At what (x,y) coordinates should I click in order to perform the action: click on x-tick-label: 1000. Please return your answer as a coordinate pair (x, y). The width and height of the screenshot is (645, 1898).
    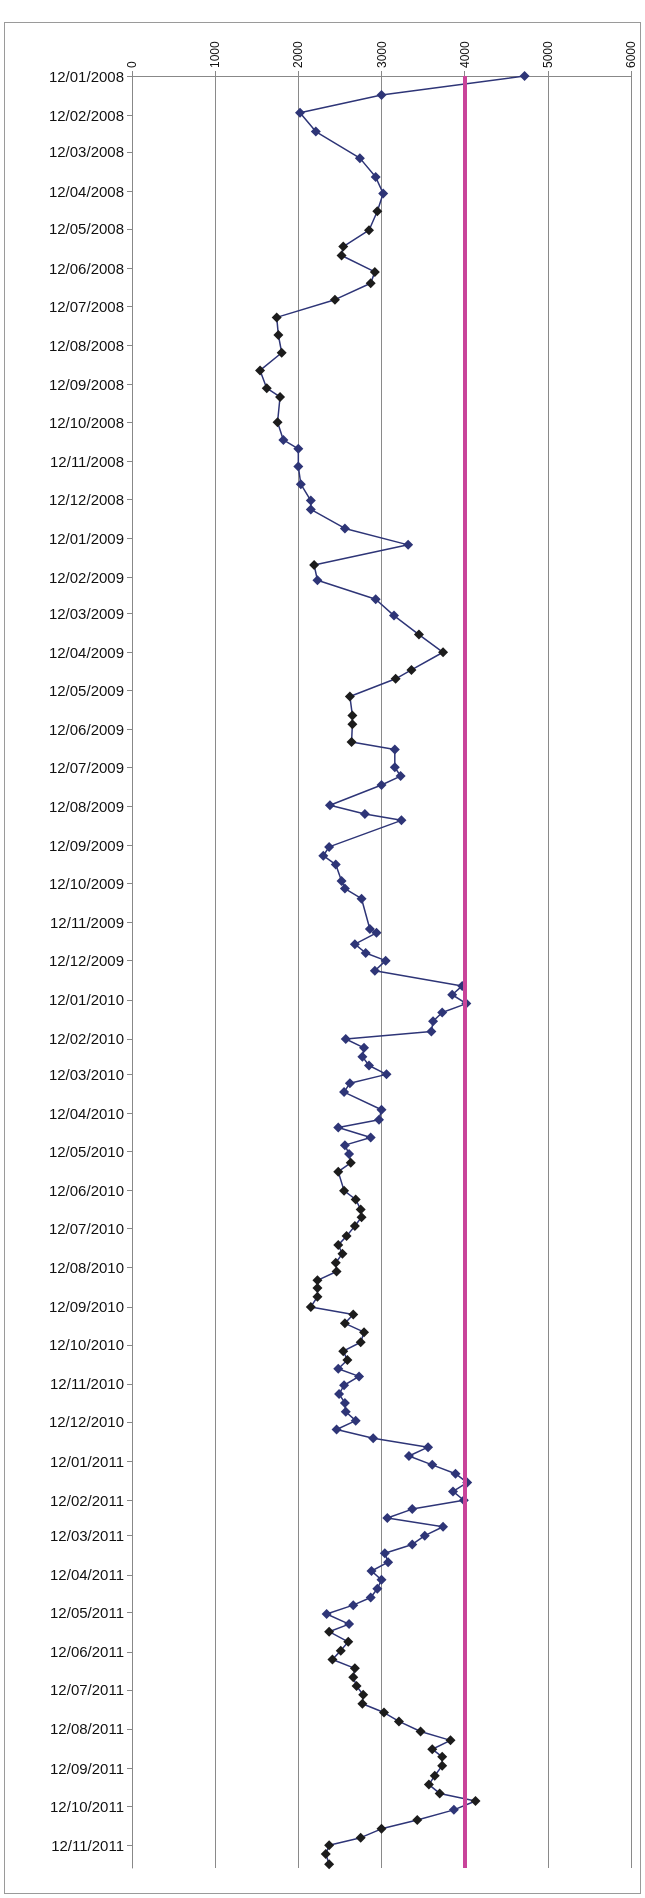
    Looking at the image, I should click on (215, 54).